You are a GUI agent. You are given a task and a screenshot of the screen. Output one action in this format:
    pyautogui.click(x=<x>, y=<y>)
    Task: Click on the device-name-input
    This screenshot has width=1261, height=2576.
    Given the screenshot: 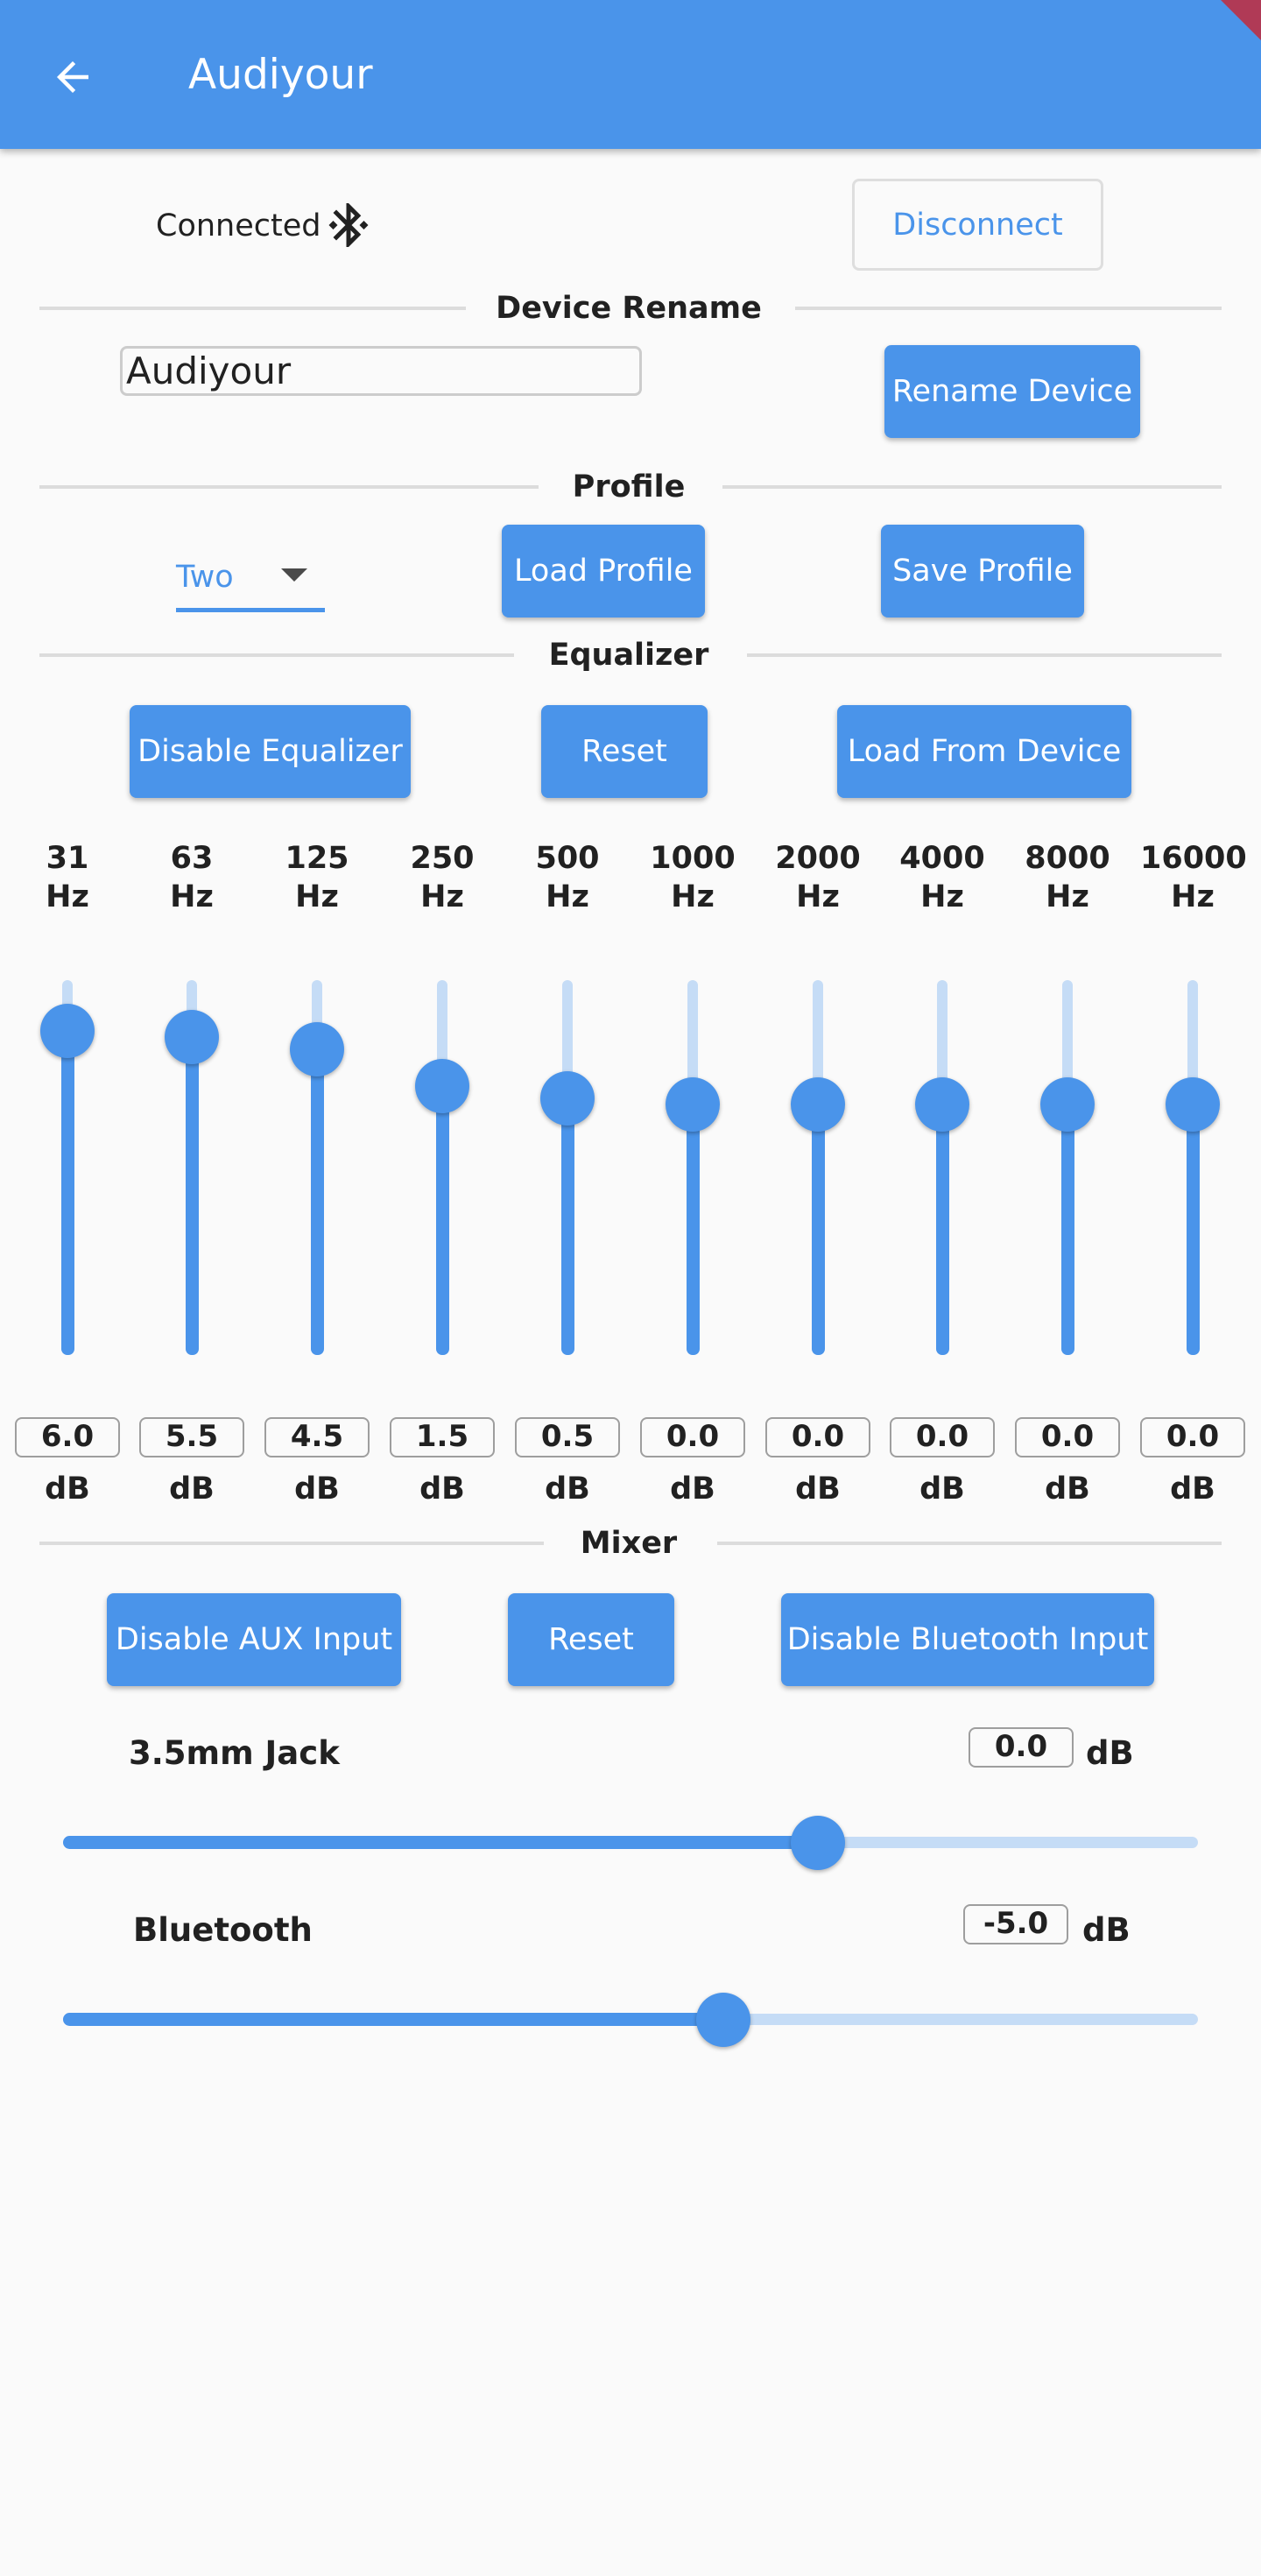 What is the action you would take?
    pyautogui.click(x=381, y=371)
    